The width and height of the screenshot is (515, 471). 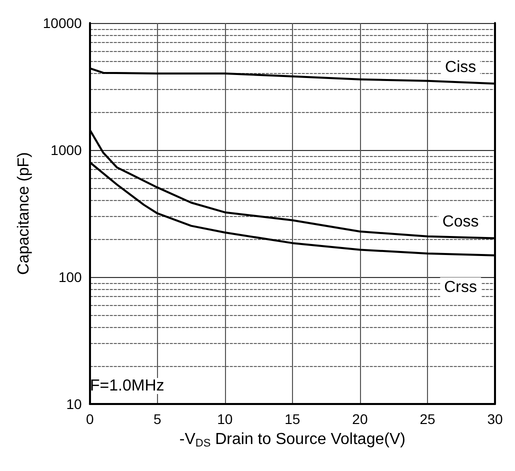 What do you see at coordinates (127, 386) in the screenshot?
I see `annotation: F=1.0MHz` at bounding box center [127, 386].